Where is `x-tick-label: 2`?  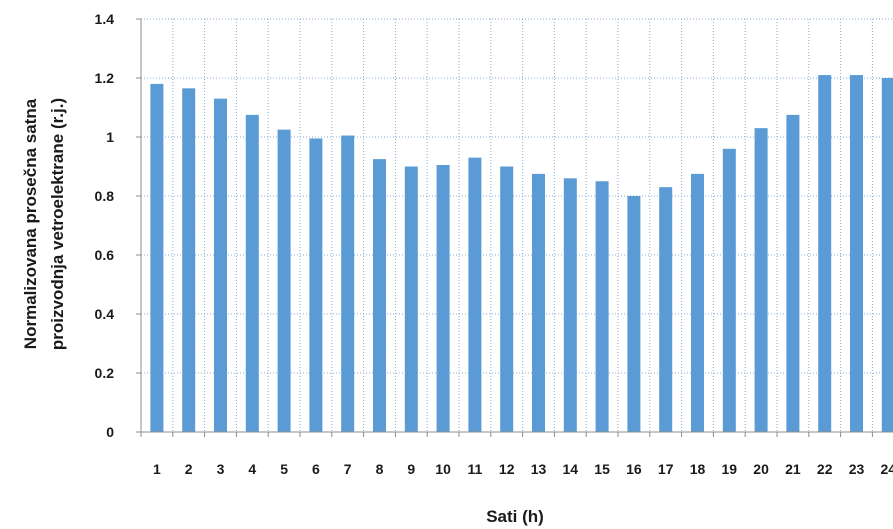
x-tick-label: 2 is located at coordinates (189, 469).